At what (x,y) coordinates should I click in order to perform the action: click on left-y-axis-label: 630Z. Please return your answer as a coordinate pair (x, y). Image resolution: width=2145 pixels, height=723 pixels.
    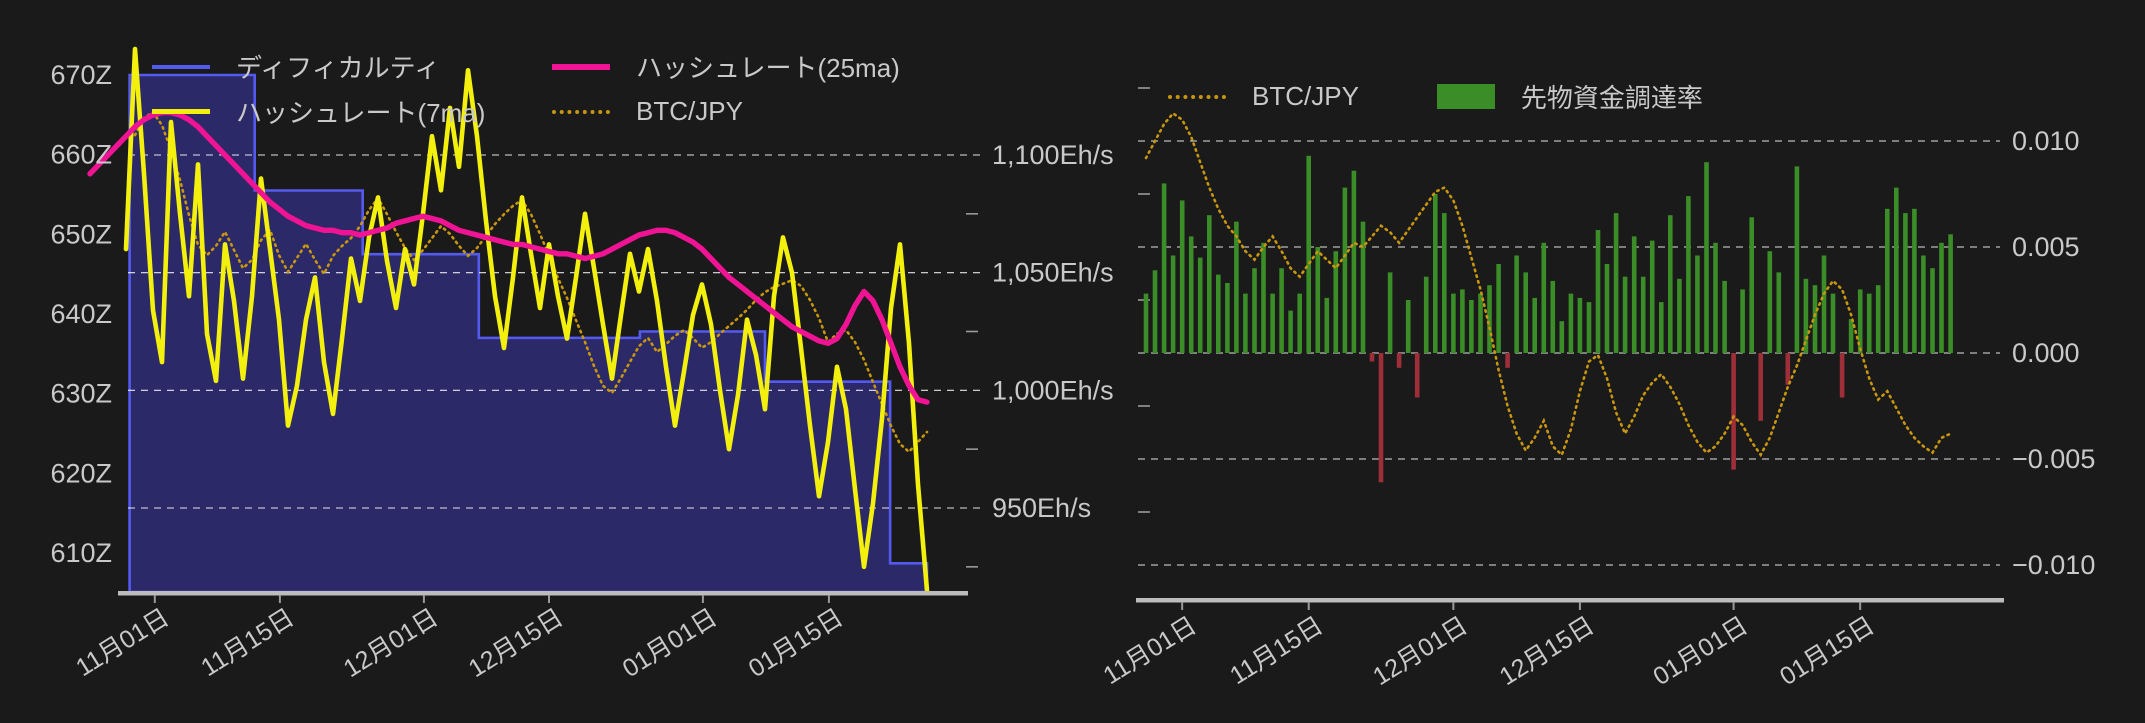
    Looking at the image, I should click on (81, 394).